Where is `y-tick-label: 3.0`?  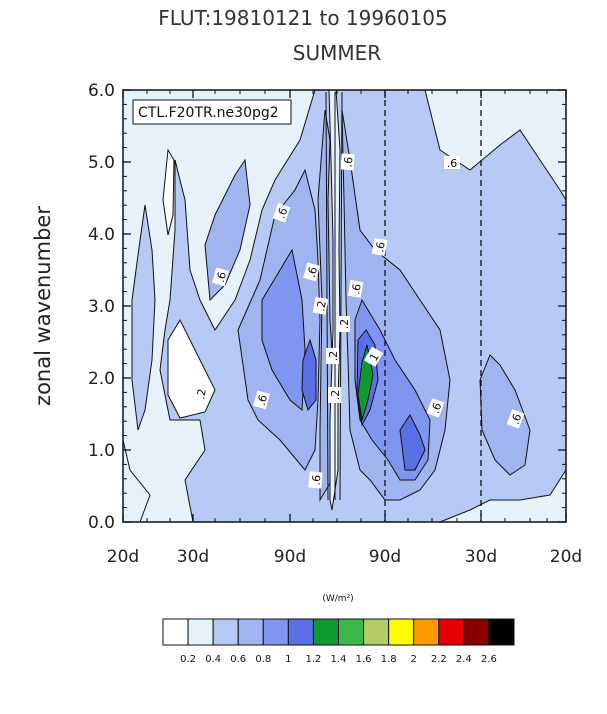
y-tick-label: 3.0 is located at coordinates (101, 307).